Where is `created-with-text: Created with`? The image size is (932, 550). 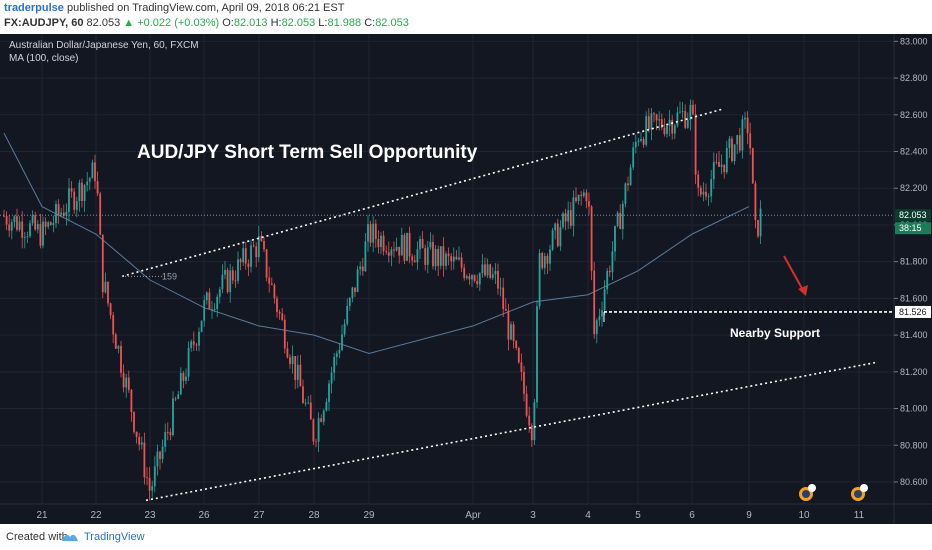
created-with-text: Created with is located at coordinates (37, 537).